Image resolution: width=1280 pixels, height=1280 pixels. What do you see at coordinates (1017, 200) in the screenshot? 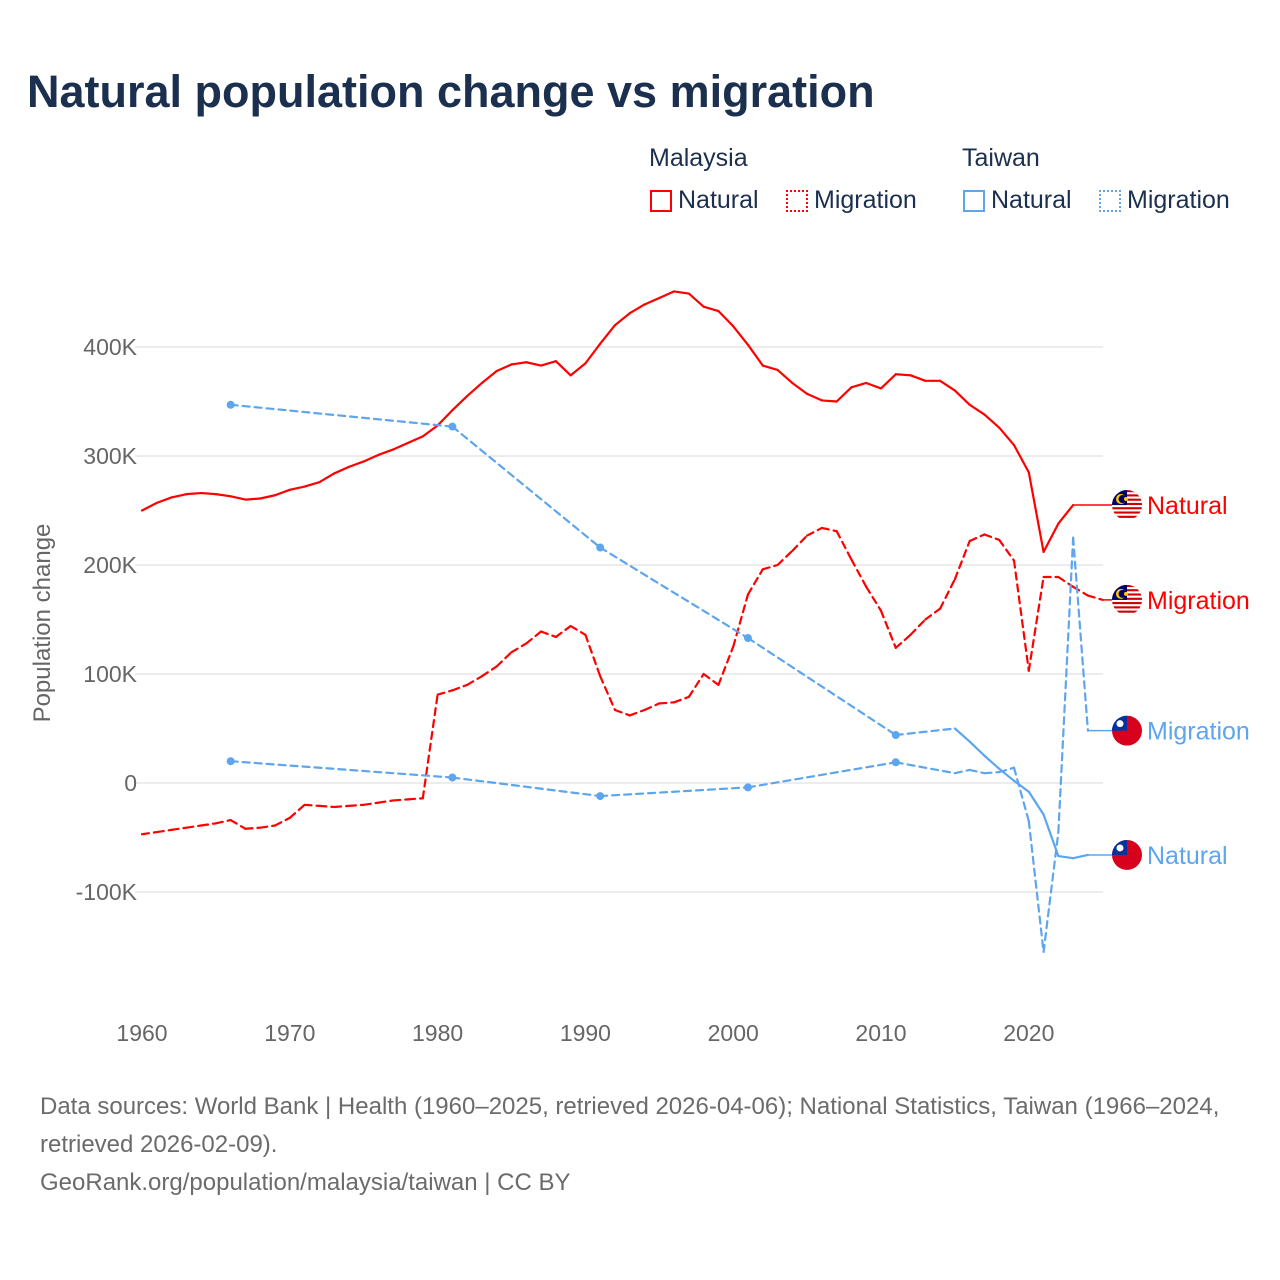
I see `legend-taiwan-natural: Natural` at bounding box center [1017, 200].